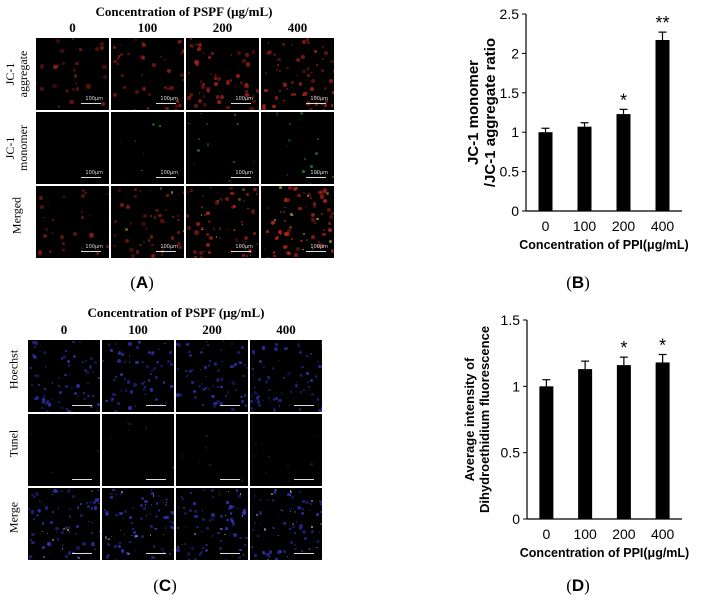  Describe the element at coordinates (165, 585) in the screenshot. I see `panel-c-label: (C)` at that location.